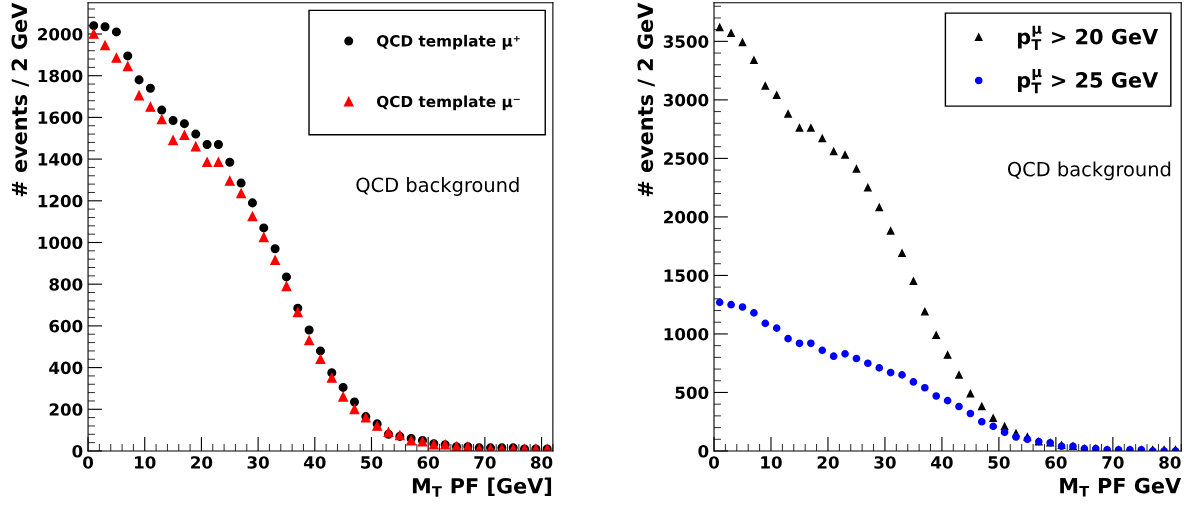 The height and width of the screenshot is (517, 1198). Describe the element at coordinates (686, 100) in the screenshot. I see `y-tick-label: 3000` at that location.